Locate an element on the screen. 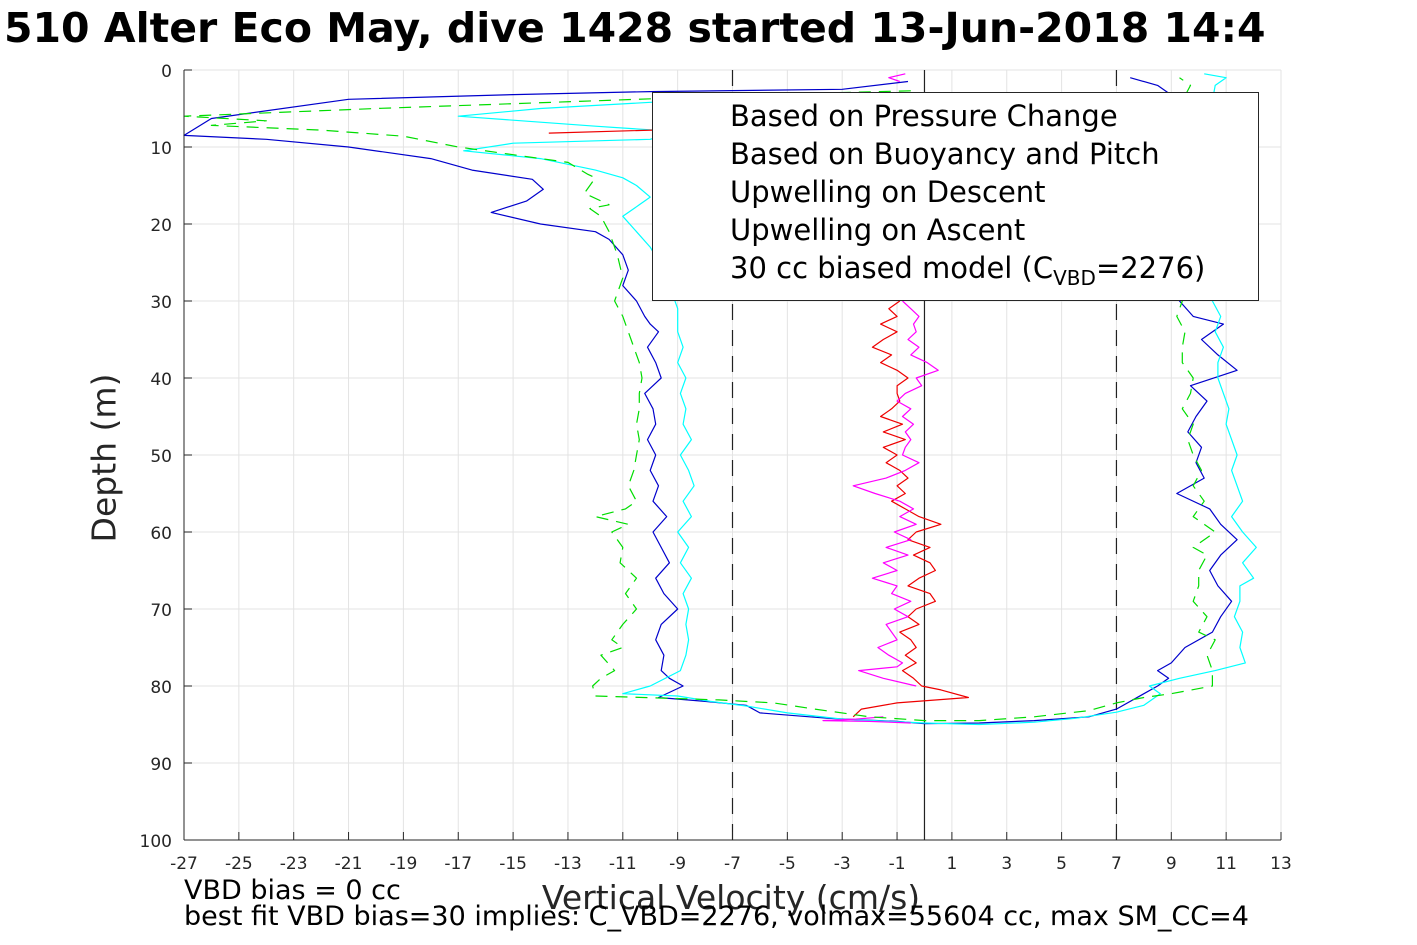  legend-label-model-sub: VBD is located at coordinates (1074, 278).